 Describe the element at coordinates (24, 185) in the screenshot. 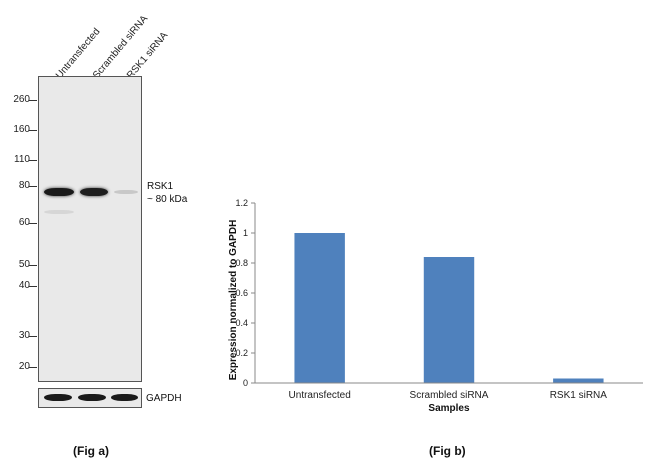

I see `mw-marker-80: 80` at that location.